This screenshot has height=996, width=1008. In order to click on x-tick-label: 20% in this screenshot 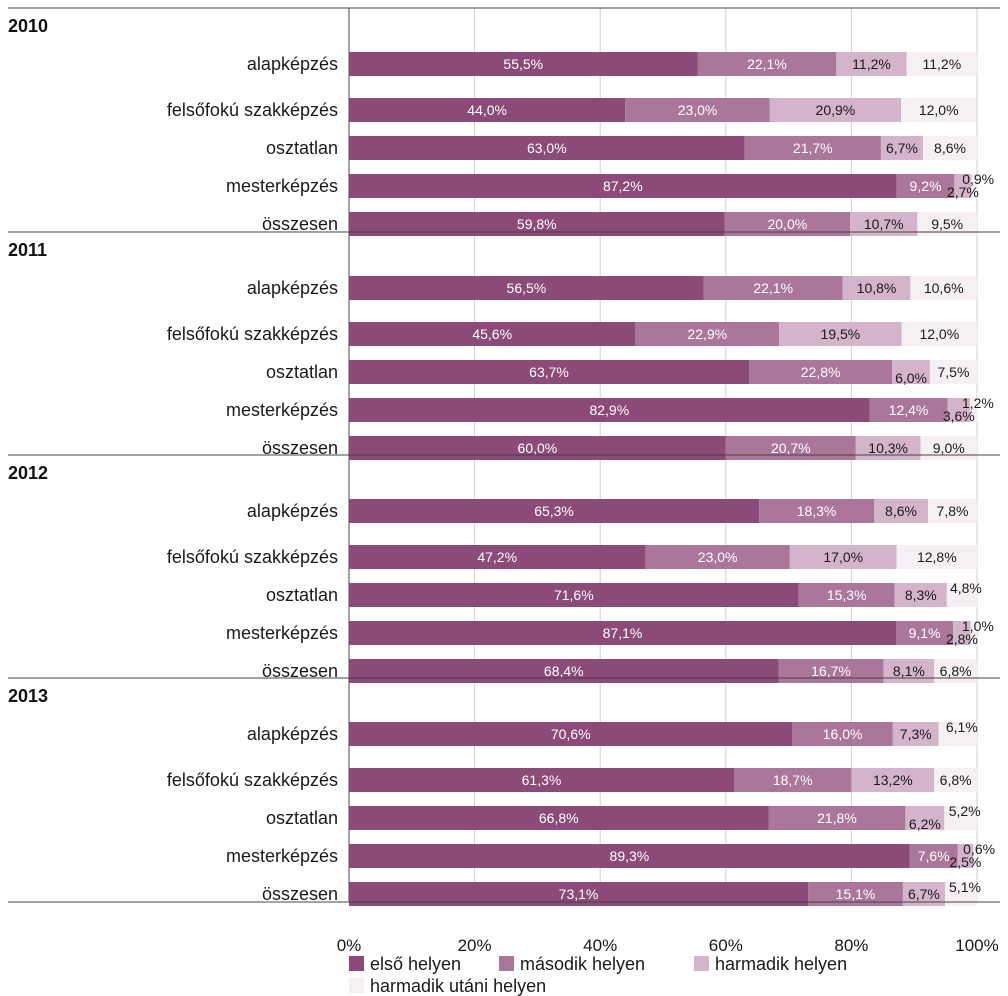, I will do `click(475, 945)`.